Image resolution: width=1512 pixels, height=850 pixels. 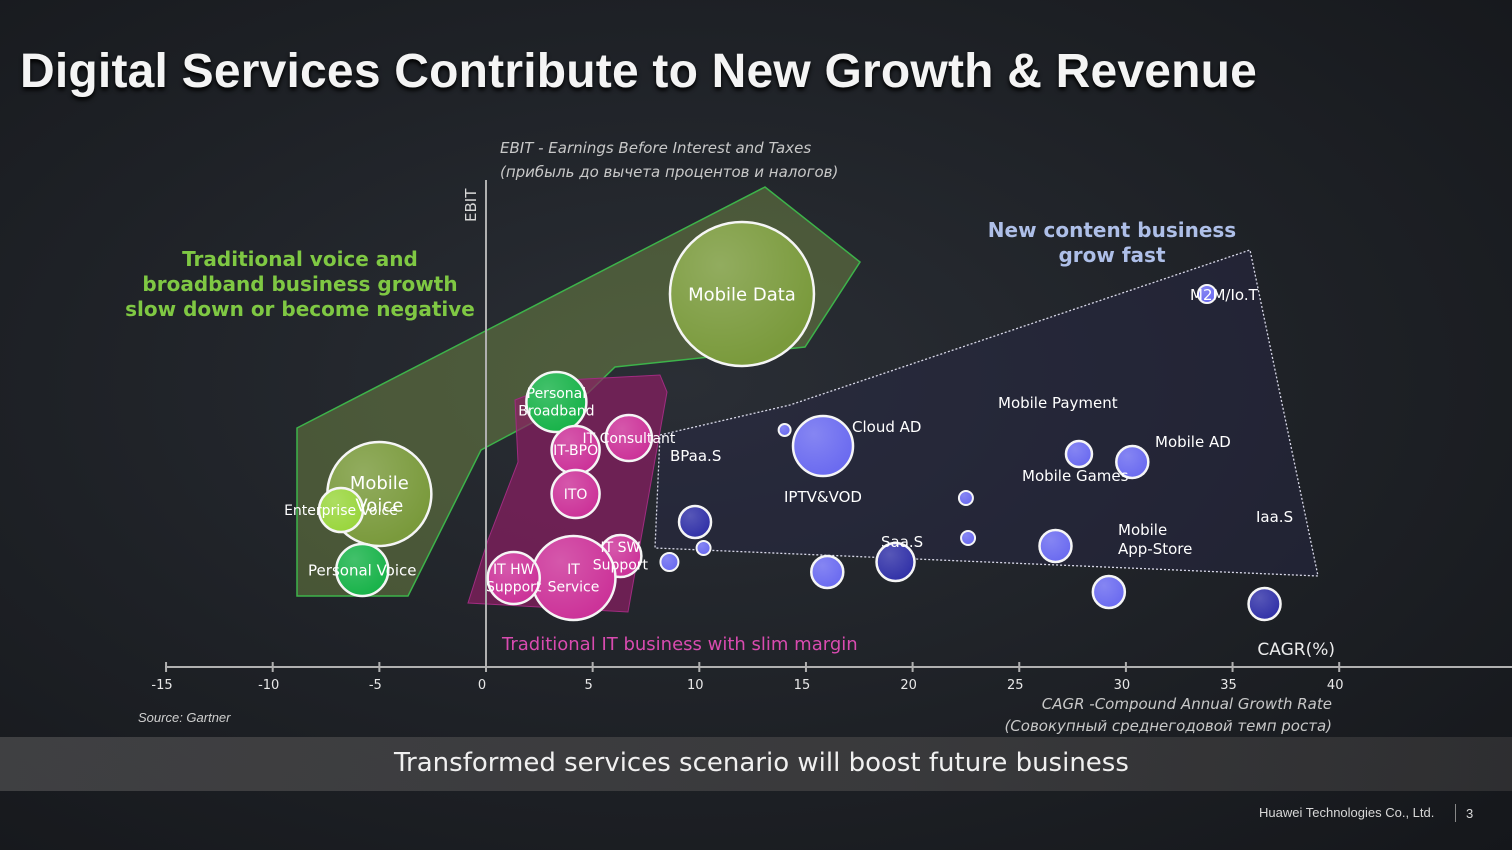 I want to click on bubble-label-line: Voice, so click(x=379, y=506).